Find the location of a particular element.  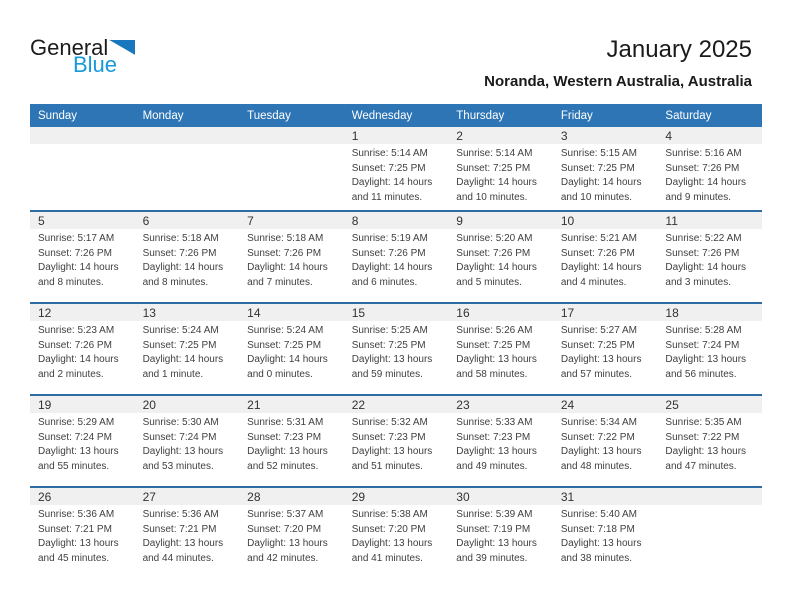

day-number: 24 is located at coordinates (605, 404).